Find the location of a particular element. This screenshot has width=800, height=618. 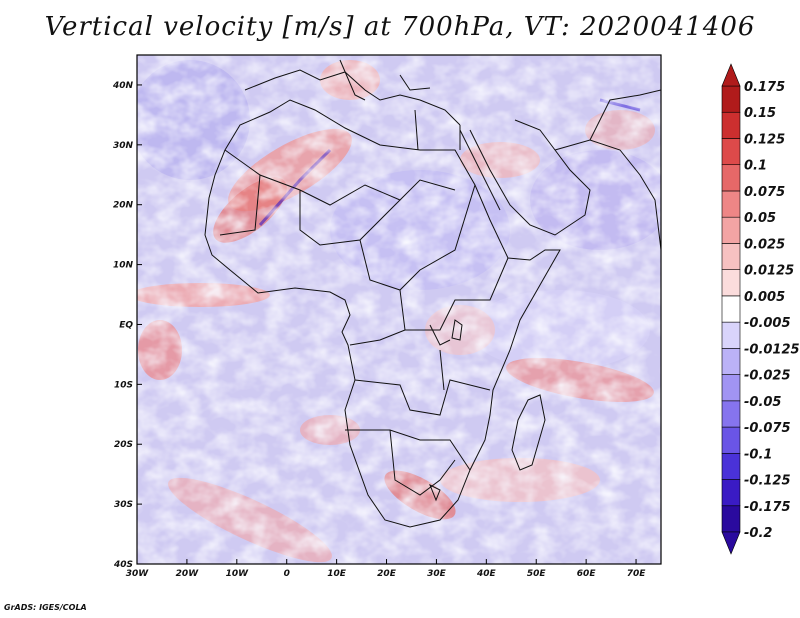

colorbar-label: 0.005 is located at coordinates (764, 297).